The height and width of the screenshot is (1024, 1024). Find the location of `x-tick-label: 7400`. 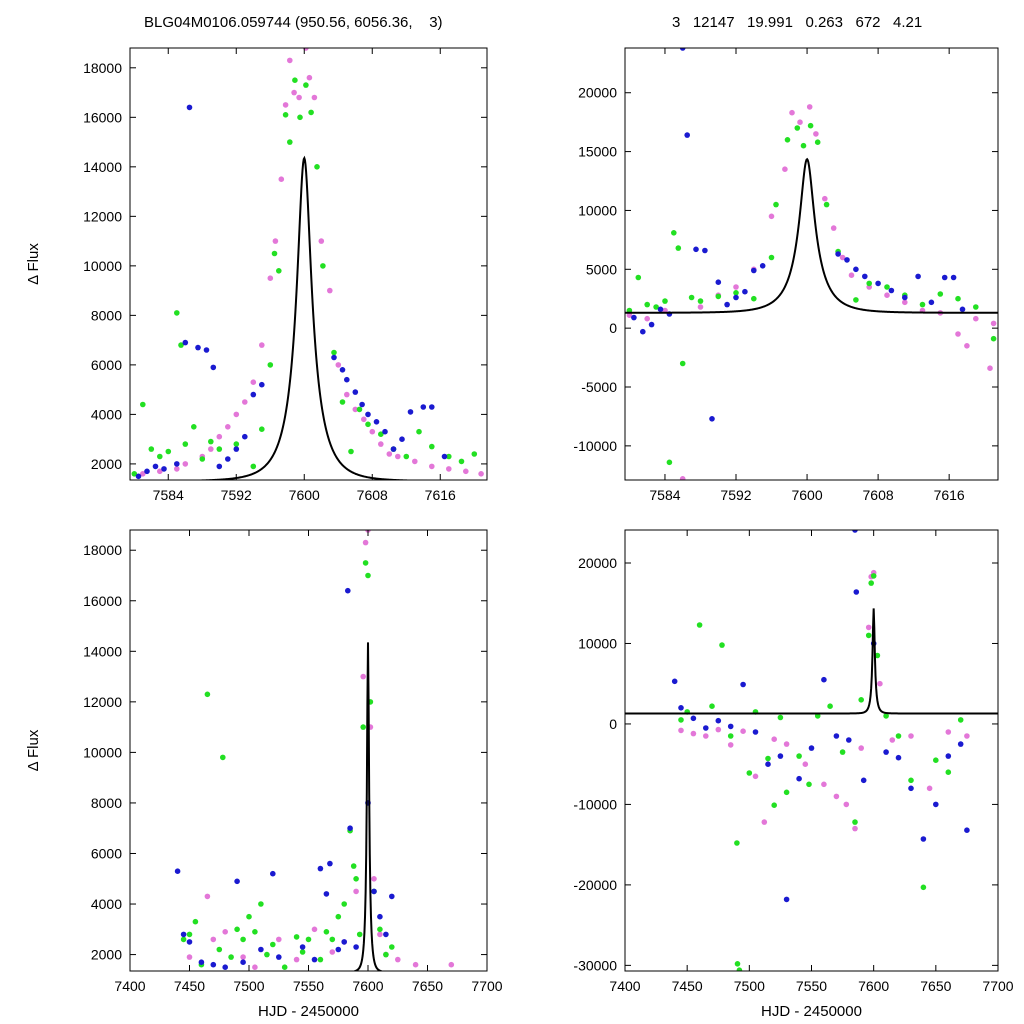

x-tick-label: 7400 is located at coordinates (129, 986).